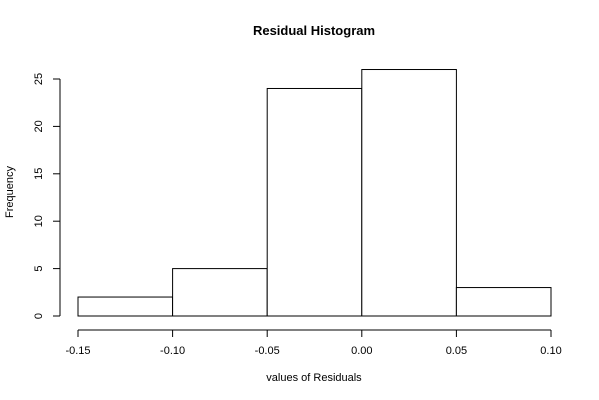 The image size is (599, 400). Describe the element at coordinates (77, 351) in the screenshot. I see `x-tick-label: -0.15` at that location.